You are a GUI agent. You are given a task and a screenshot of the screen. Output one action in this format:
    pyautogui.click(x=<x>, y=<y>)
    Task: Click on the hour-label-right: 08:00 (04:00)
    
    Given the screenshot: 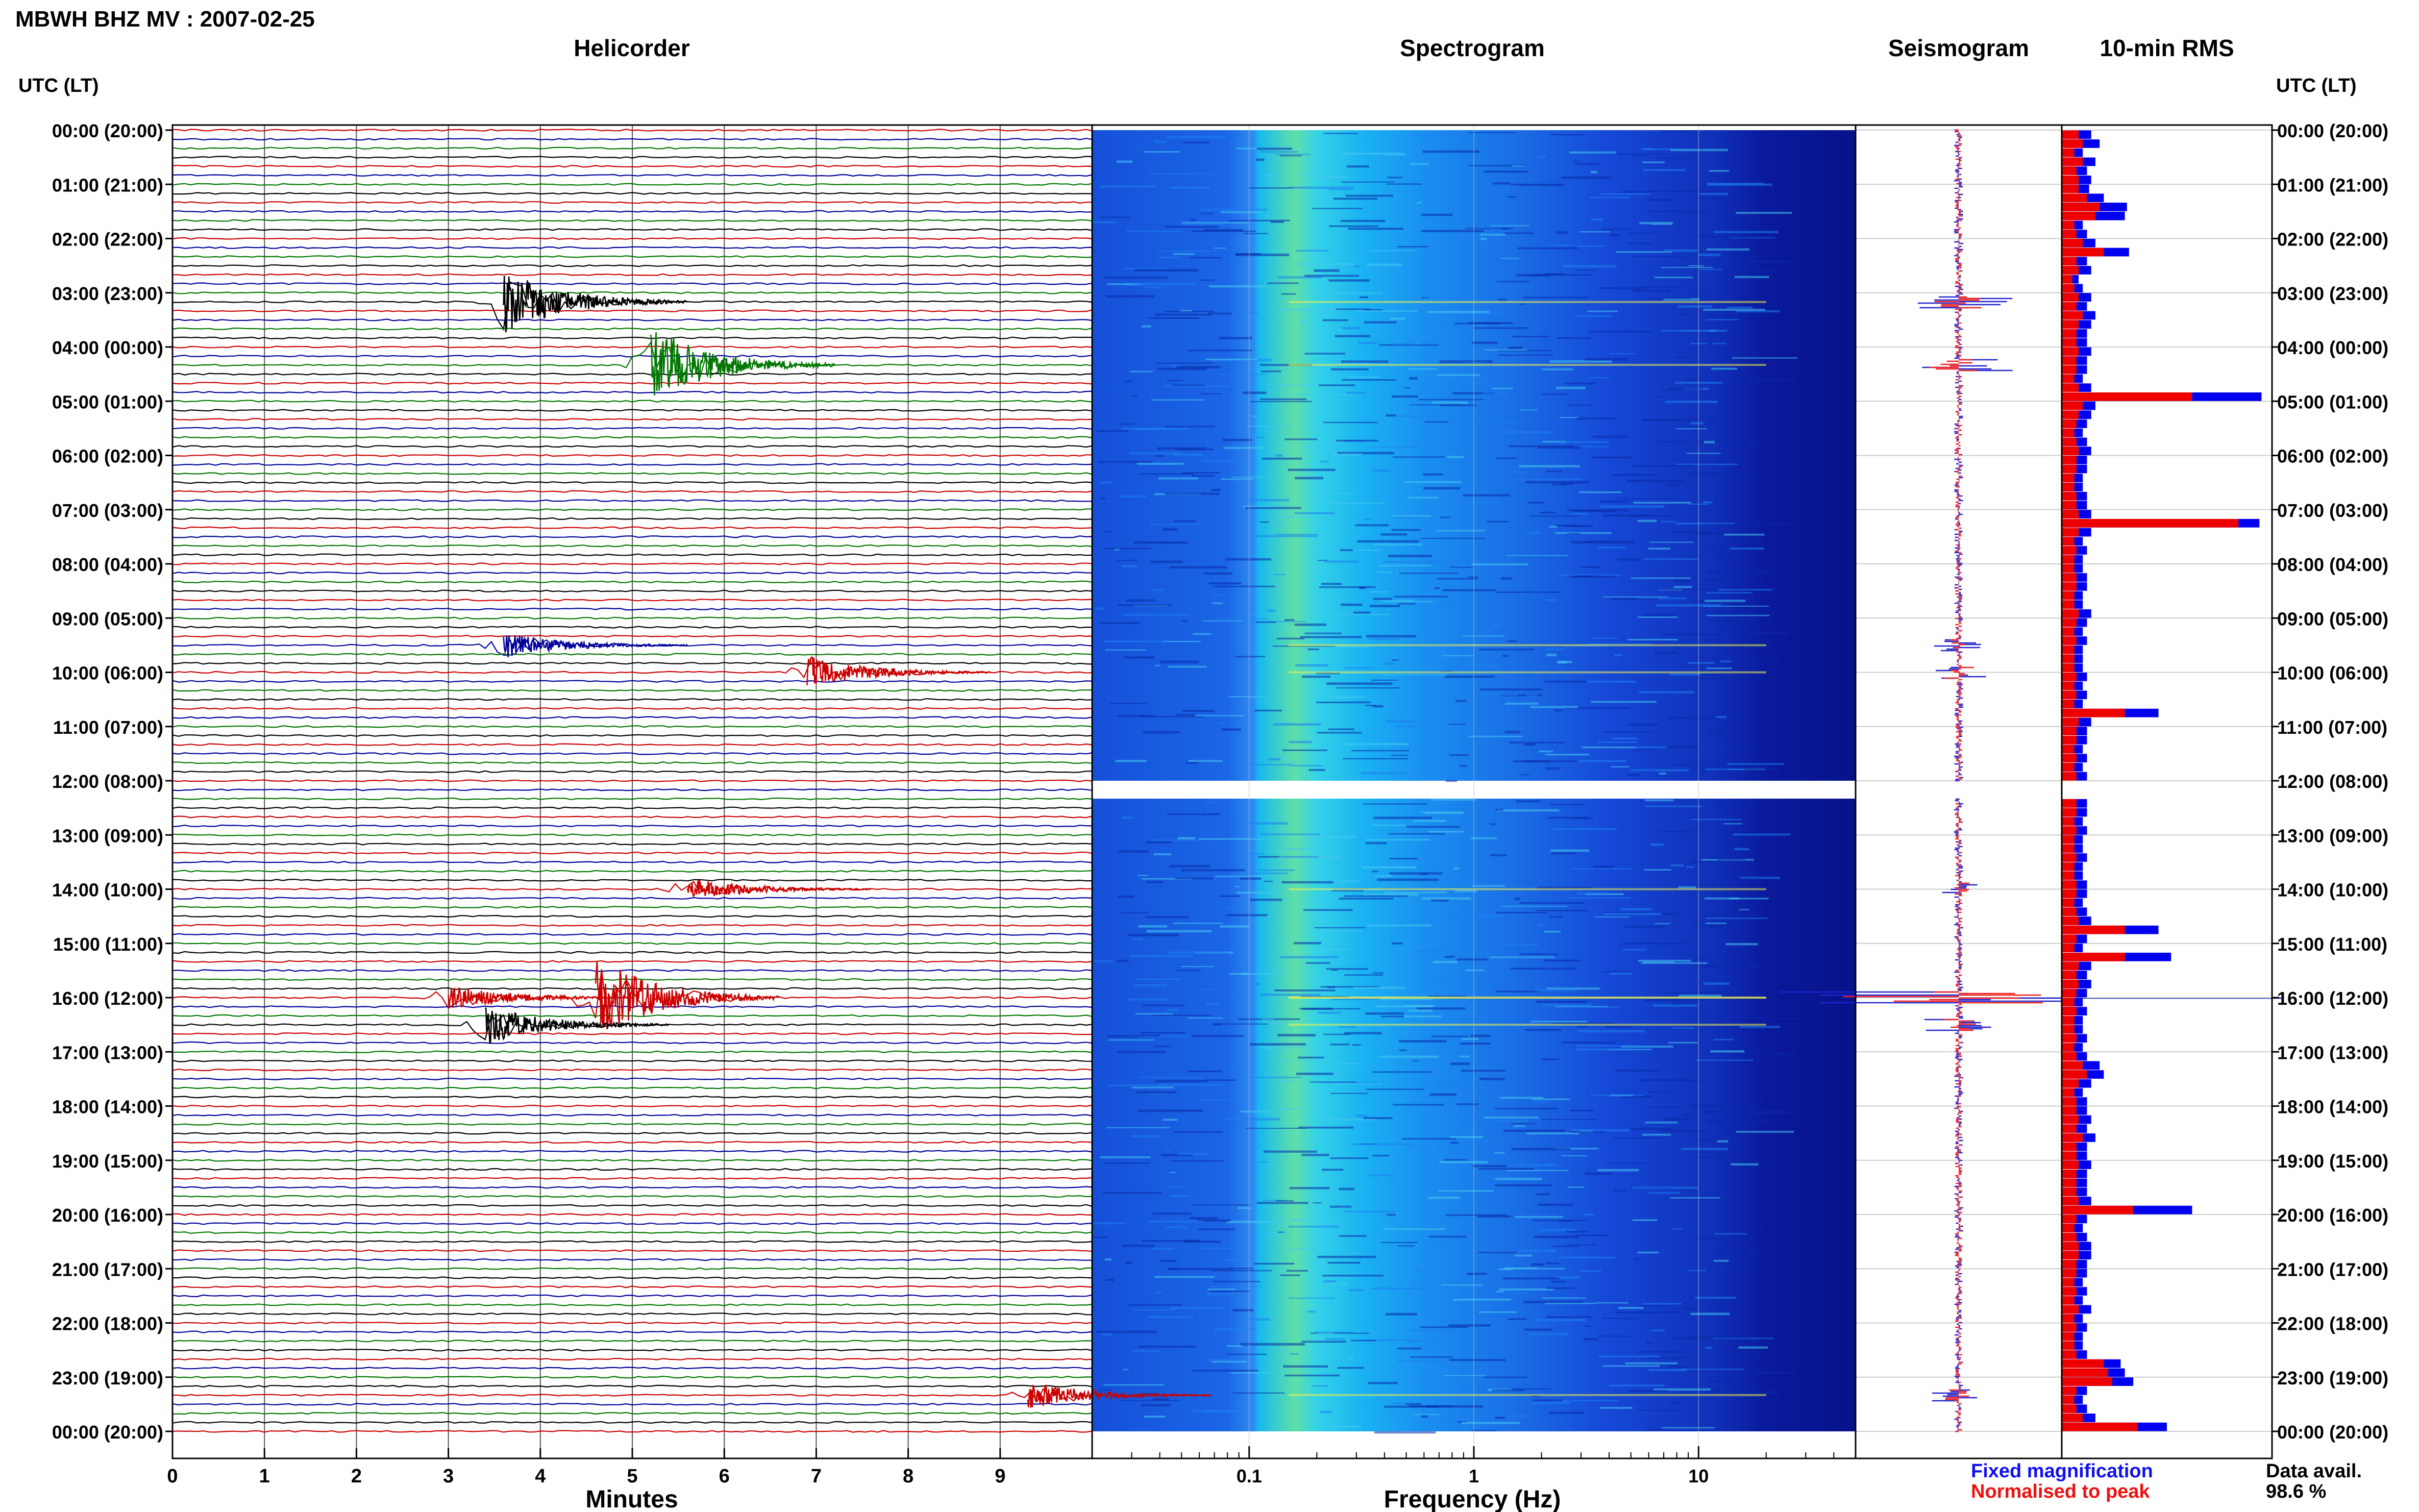 What is the action you would take?
    pyautogui.click(x=2332, y=564)
    